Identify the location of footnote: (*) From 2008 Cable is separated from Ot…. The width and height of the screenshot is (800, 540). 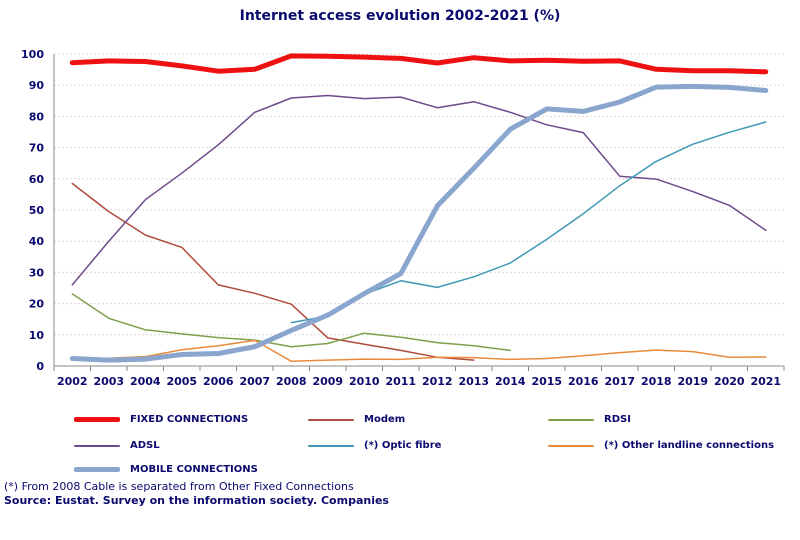
(179, 486).